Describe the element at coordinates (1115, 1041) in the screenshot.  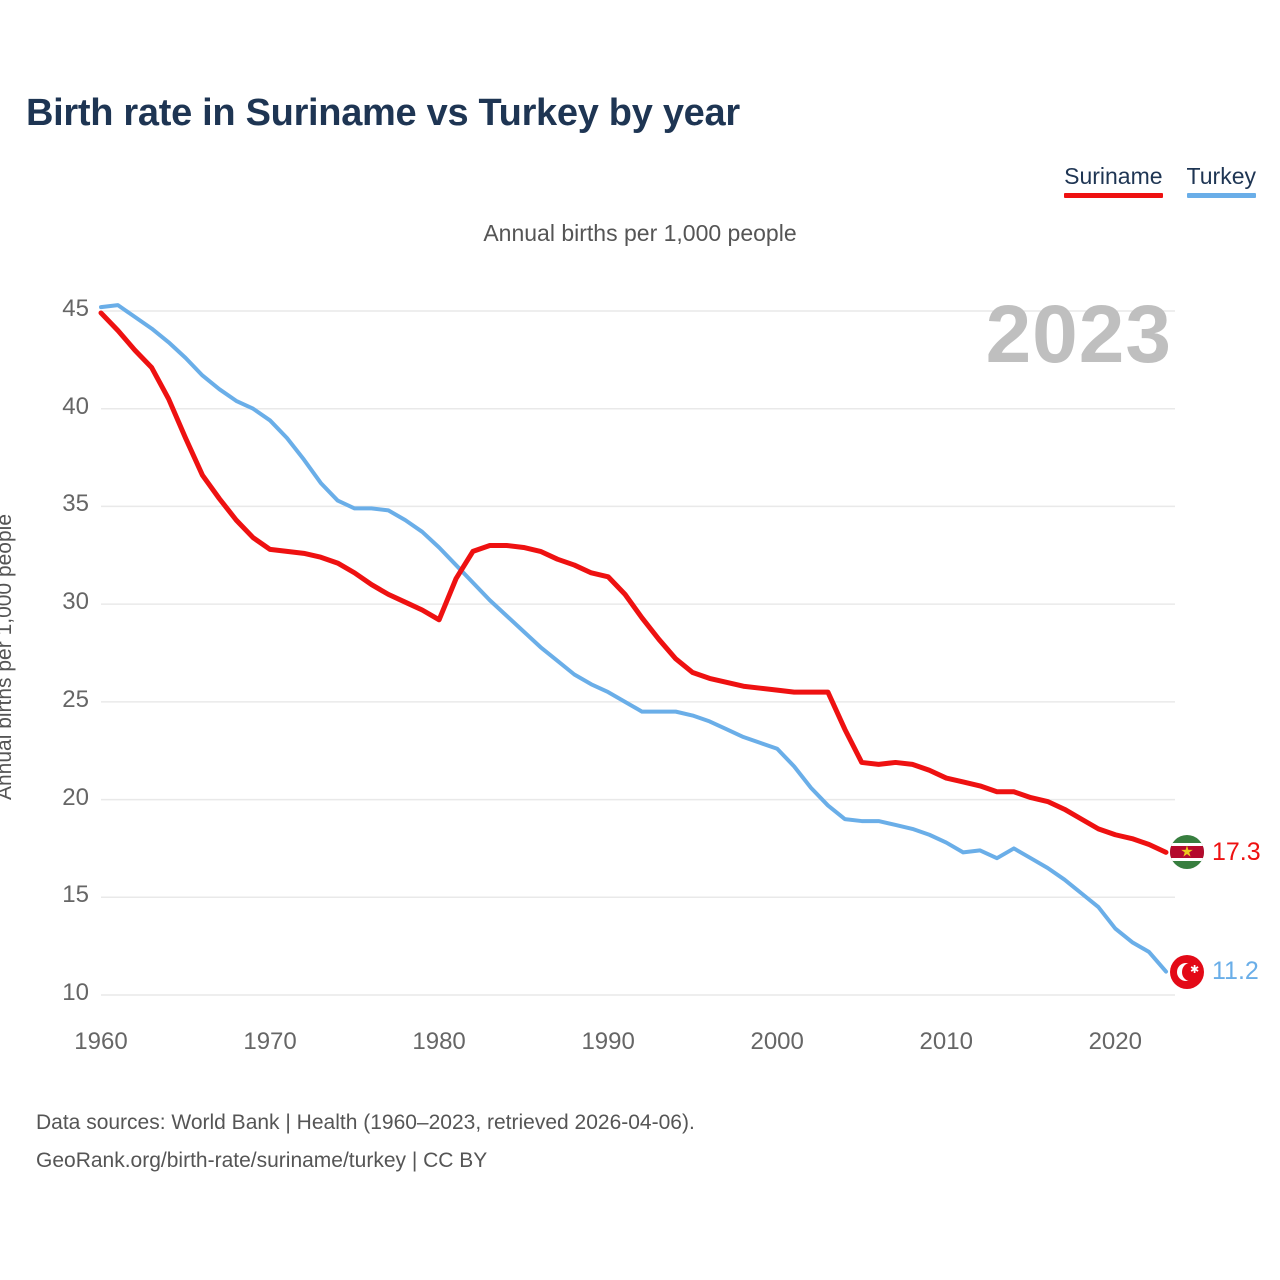
I see `x-tick-2020: 2020` at that location.